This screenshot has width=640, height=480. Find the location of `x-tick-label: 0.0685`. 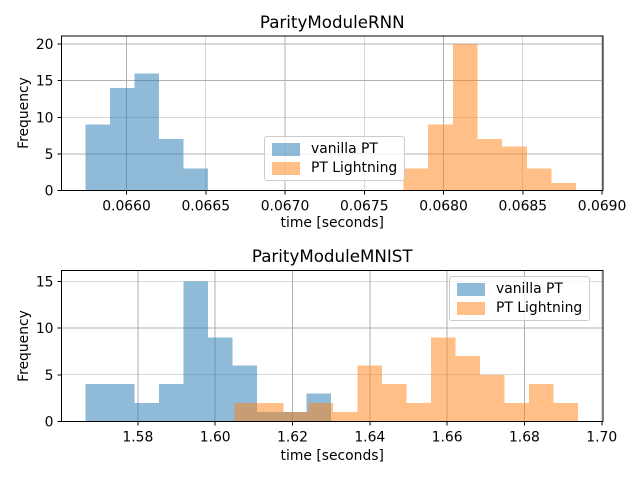

x-tick-label: 0.0685 is located at coordinates (522, 207).